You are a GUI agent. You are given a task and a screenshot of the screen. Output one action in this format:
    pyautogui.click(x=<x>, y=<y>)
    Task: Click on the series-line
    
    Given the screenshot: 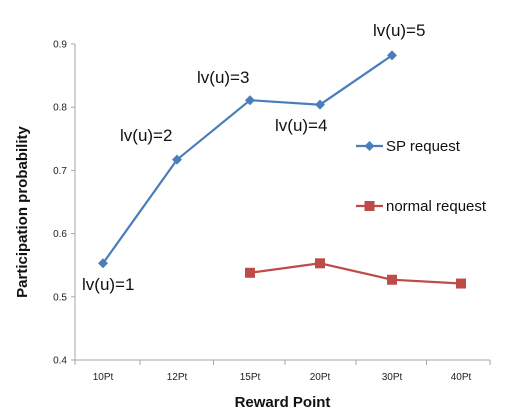 What is the action you would take?
    pyautogui.click(x=355, y=273)
    